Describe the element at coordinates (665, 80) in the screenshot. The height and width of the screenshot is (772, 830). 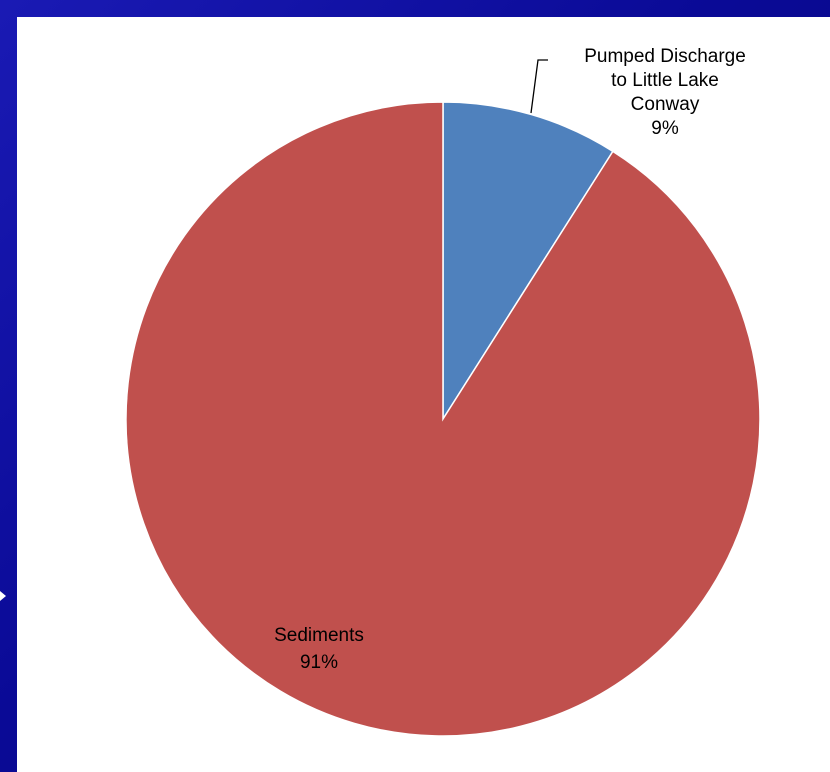
I see `slice-category-label: to Little Lake` at that location.